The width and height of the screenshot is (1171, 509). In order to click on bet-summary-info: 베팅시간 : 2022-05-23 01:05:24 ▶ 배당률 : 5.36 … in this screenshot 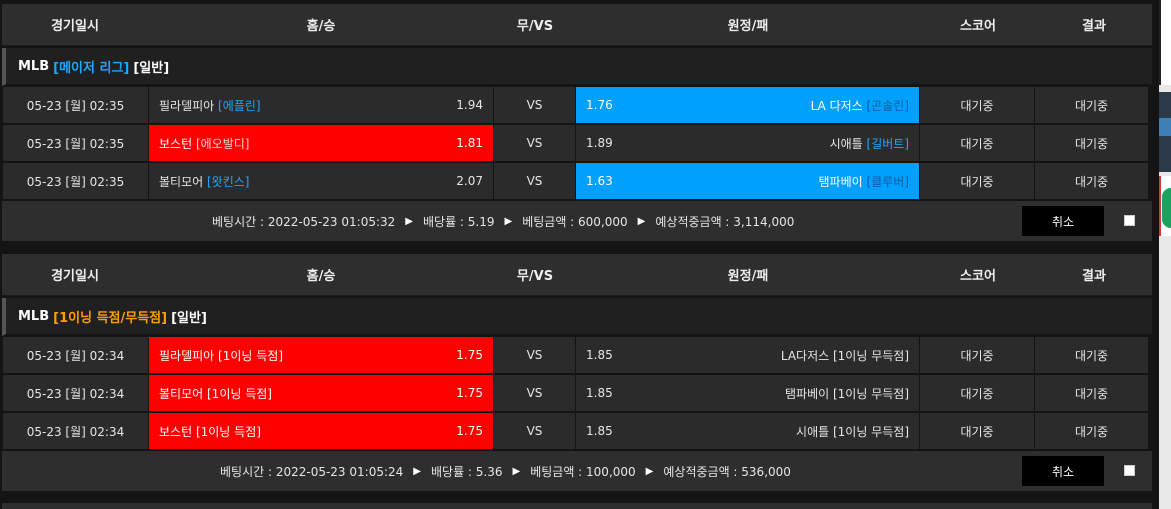, I will do `click(505, 471)`.